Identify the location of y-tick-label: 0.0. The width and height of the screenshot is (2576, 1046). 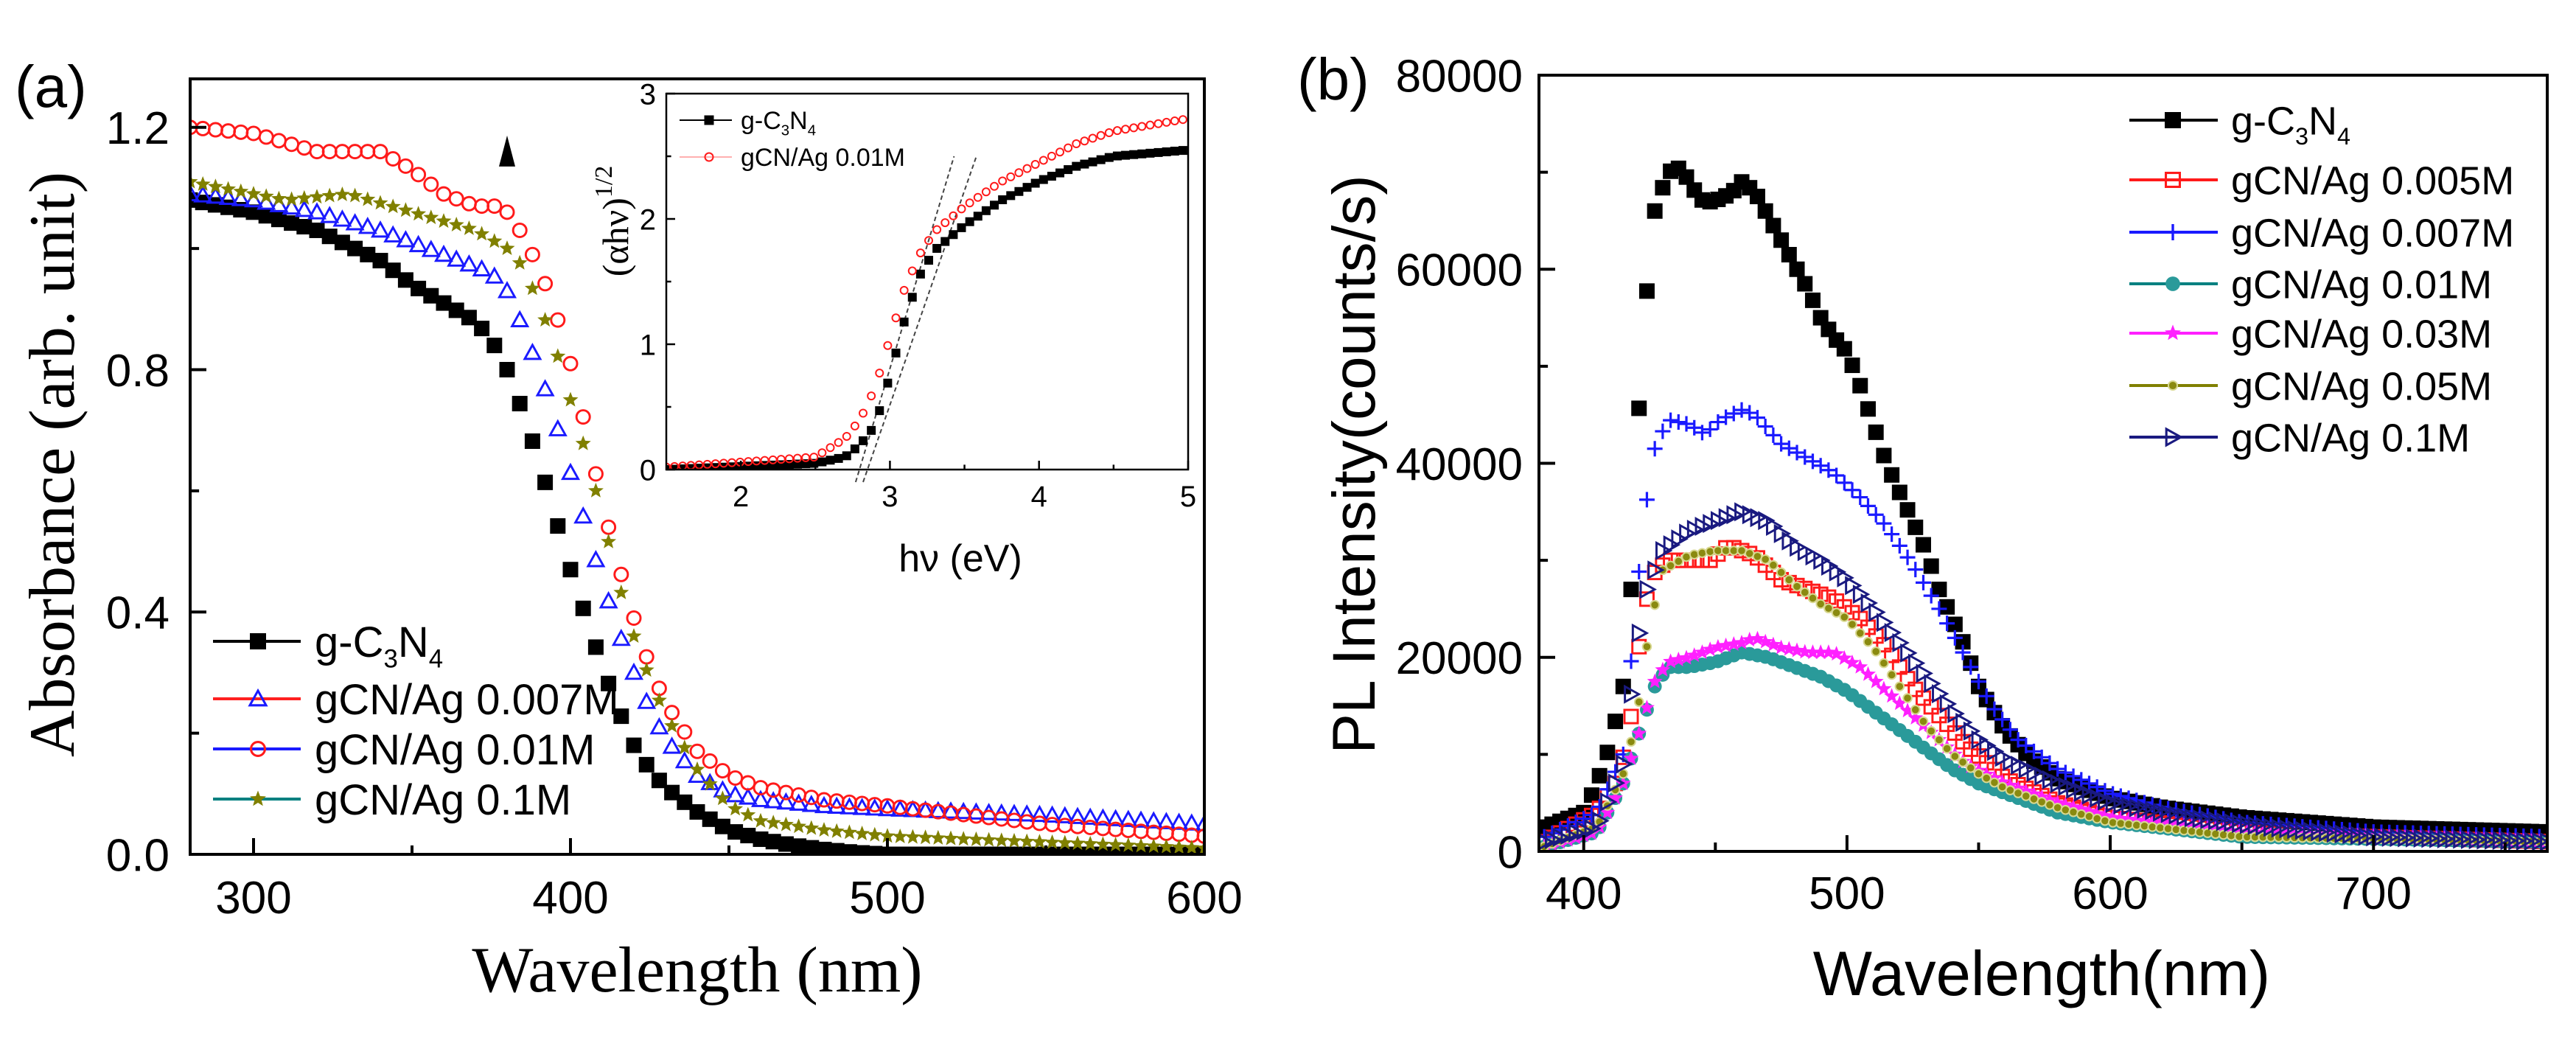
(138, 855).